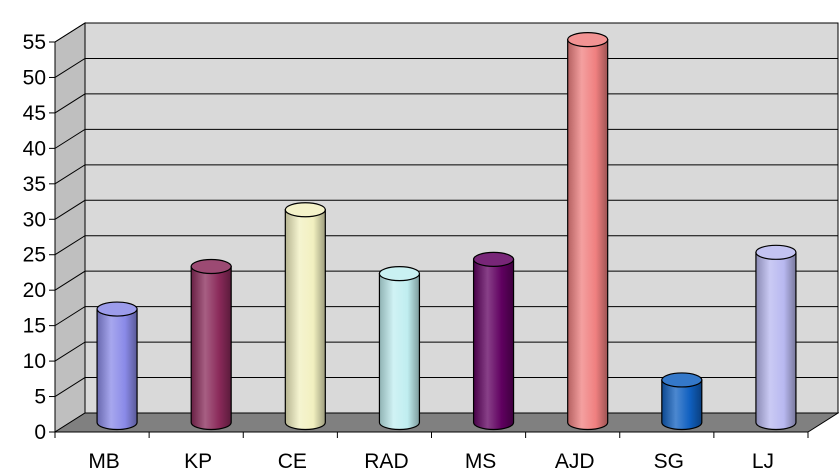 The image size is (839, 476). I want to click on bar-MS, so click(493, 341).